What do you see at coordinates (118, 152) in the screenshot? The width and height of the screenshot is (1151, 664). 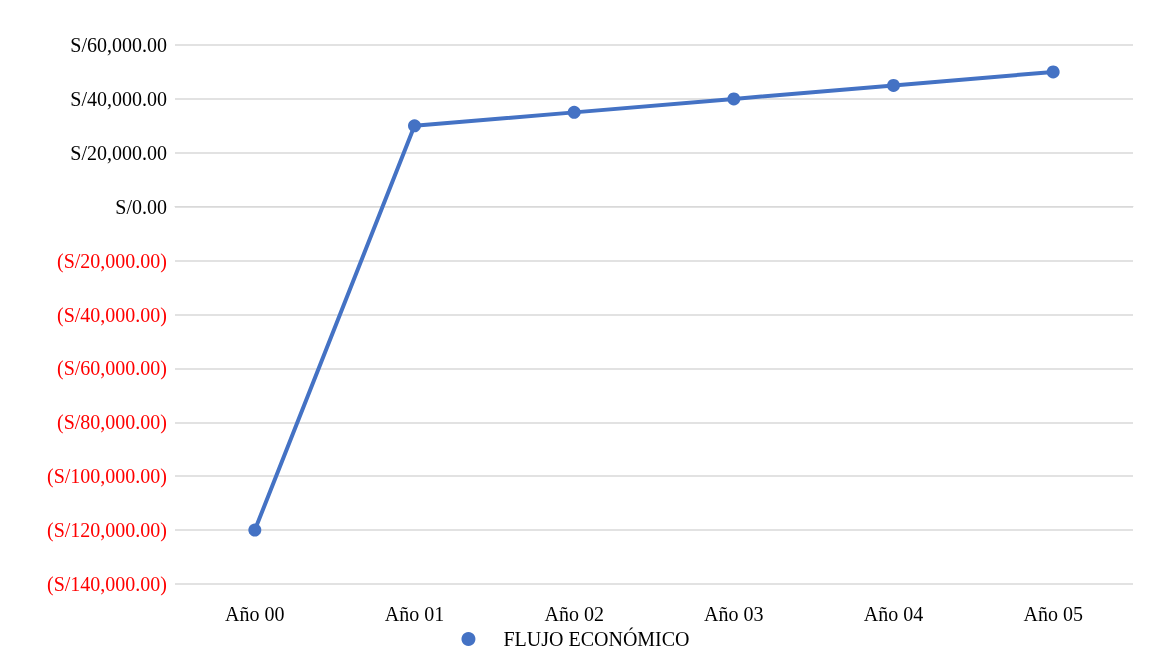 I see `y-tick-label: S/20,000.00` at bounding box center [118, 152].